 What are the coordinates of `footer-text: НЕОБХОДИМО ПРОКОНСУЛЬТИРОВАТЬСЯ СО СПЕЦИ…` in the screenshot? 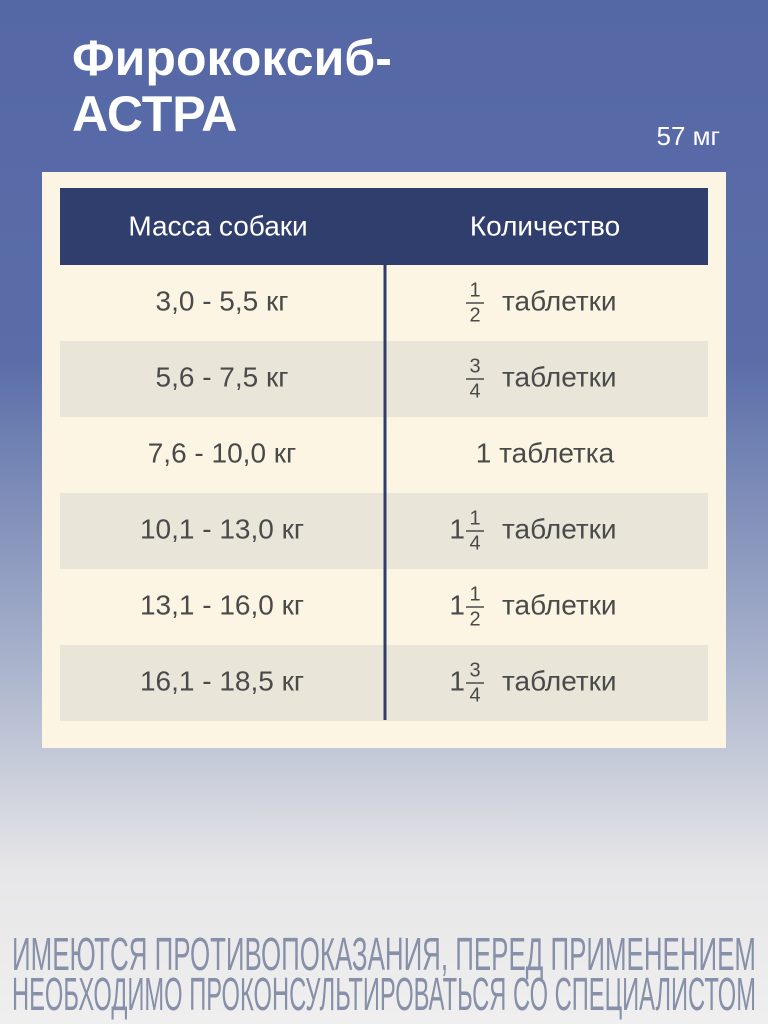 It's located at (384, 994).